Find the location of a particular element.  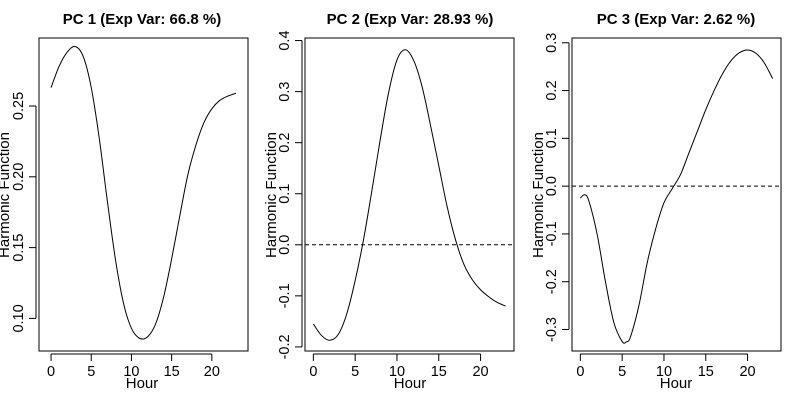

panel-1-y-tick-label: 0.10 is located at coordinates (19, 318).